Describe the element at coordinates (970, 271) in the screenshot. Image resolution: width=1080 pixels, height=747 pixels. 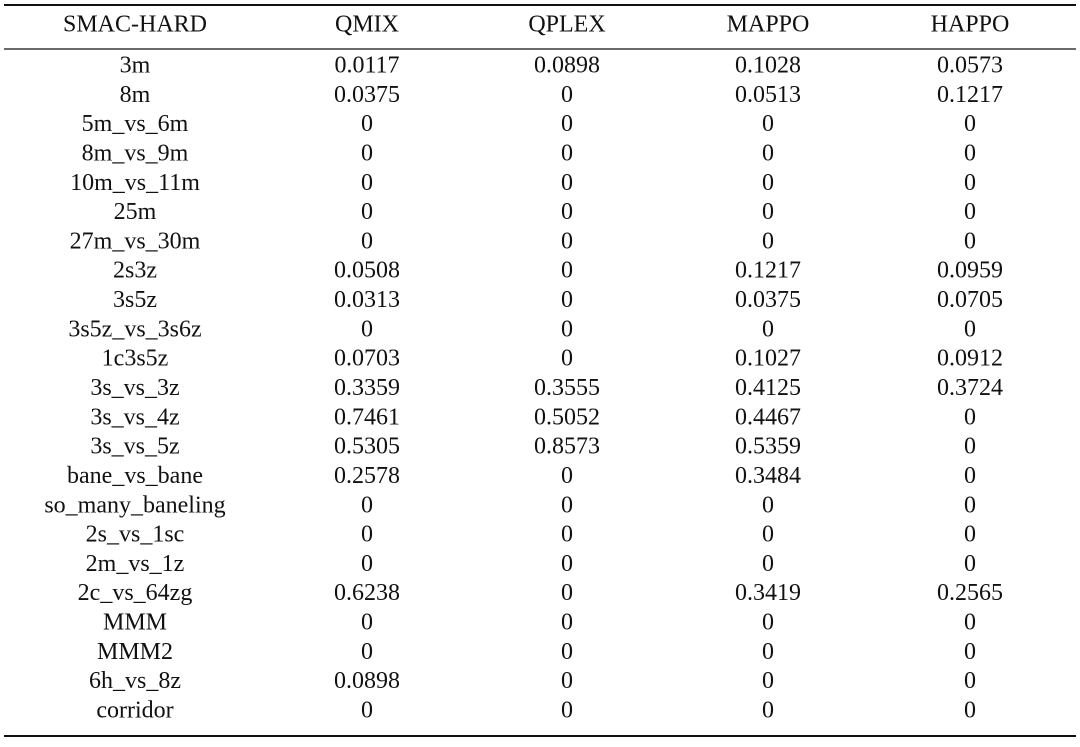
I see `cell: 0.0959` at that location.